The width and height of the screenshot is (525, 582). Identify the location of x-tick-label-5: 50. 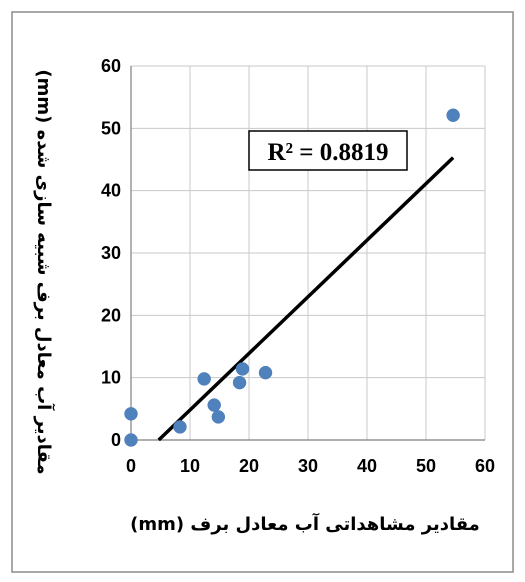
(426, 466).